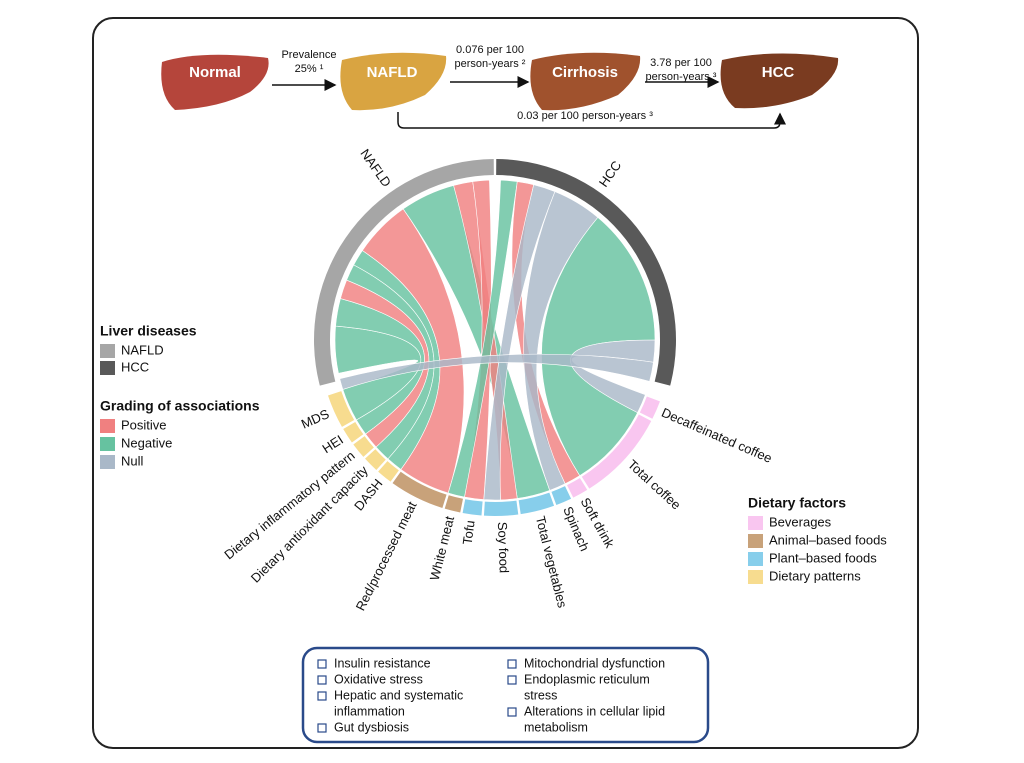  What do you see at coordinates (371, 727) in the screenshot?
I see `mechanism-item: Gut dysbiosis` at bounding box center [371, 727].